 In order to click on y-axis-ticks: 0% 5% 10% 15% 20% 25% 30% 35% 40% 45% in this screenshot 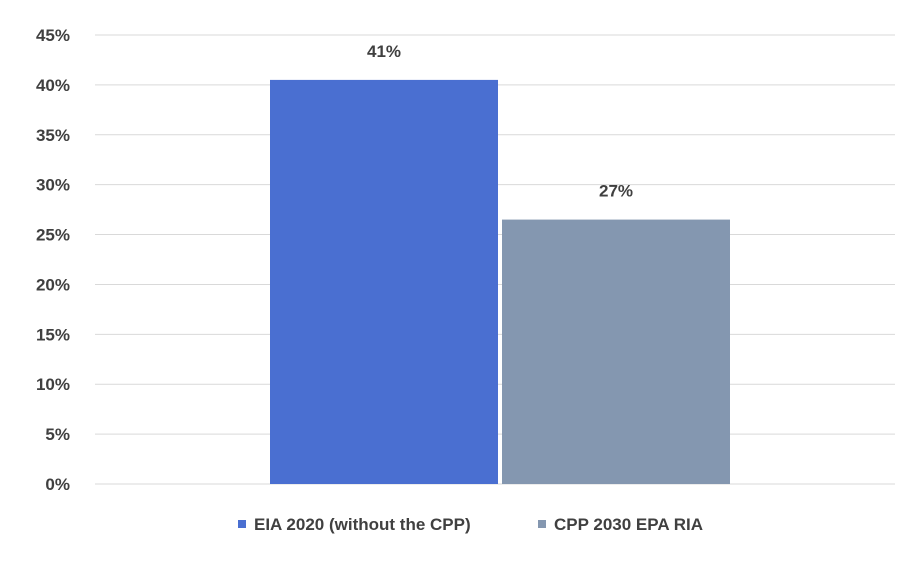, I will do `click(53, 260)`.